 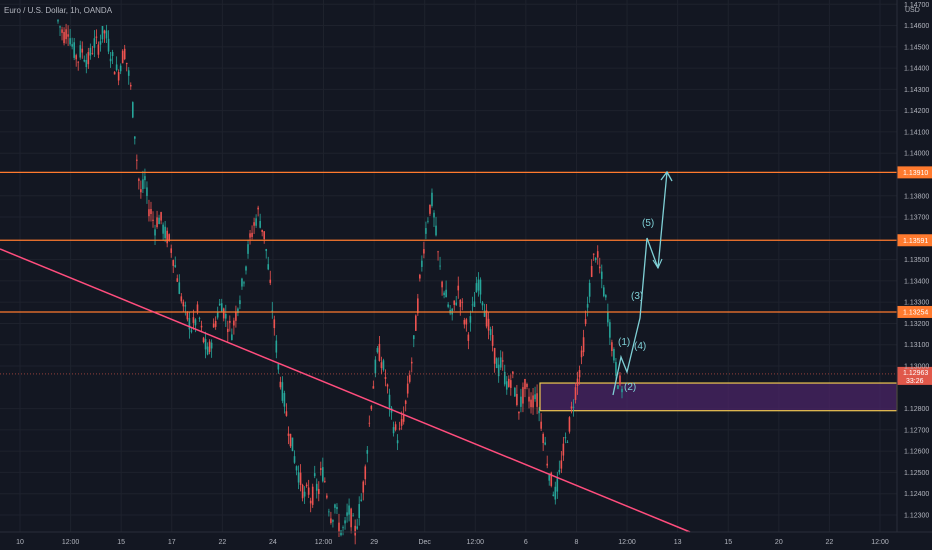 What do you see at coordinates (915, 312) in the screenshot?
I see `key-level-label: 1.13254` at bounding box center [915, 312].